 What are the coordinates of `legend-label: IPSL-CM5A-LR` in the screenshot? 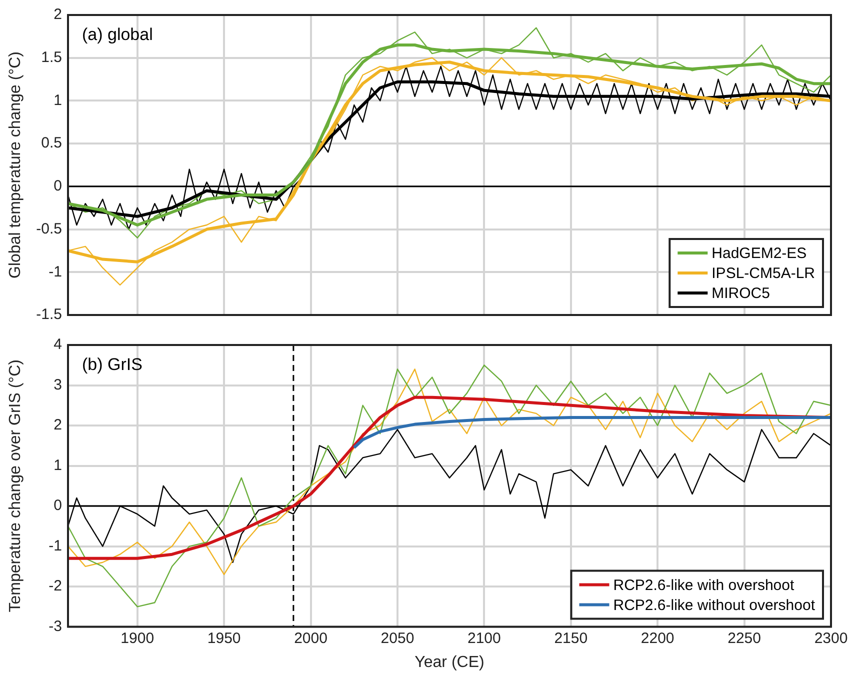 It's located at (764, 273).